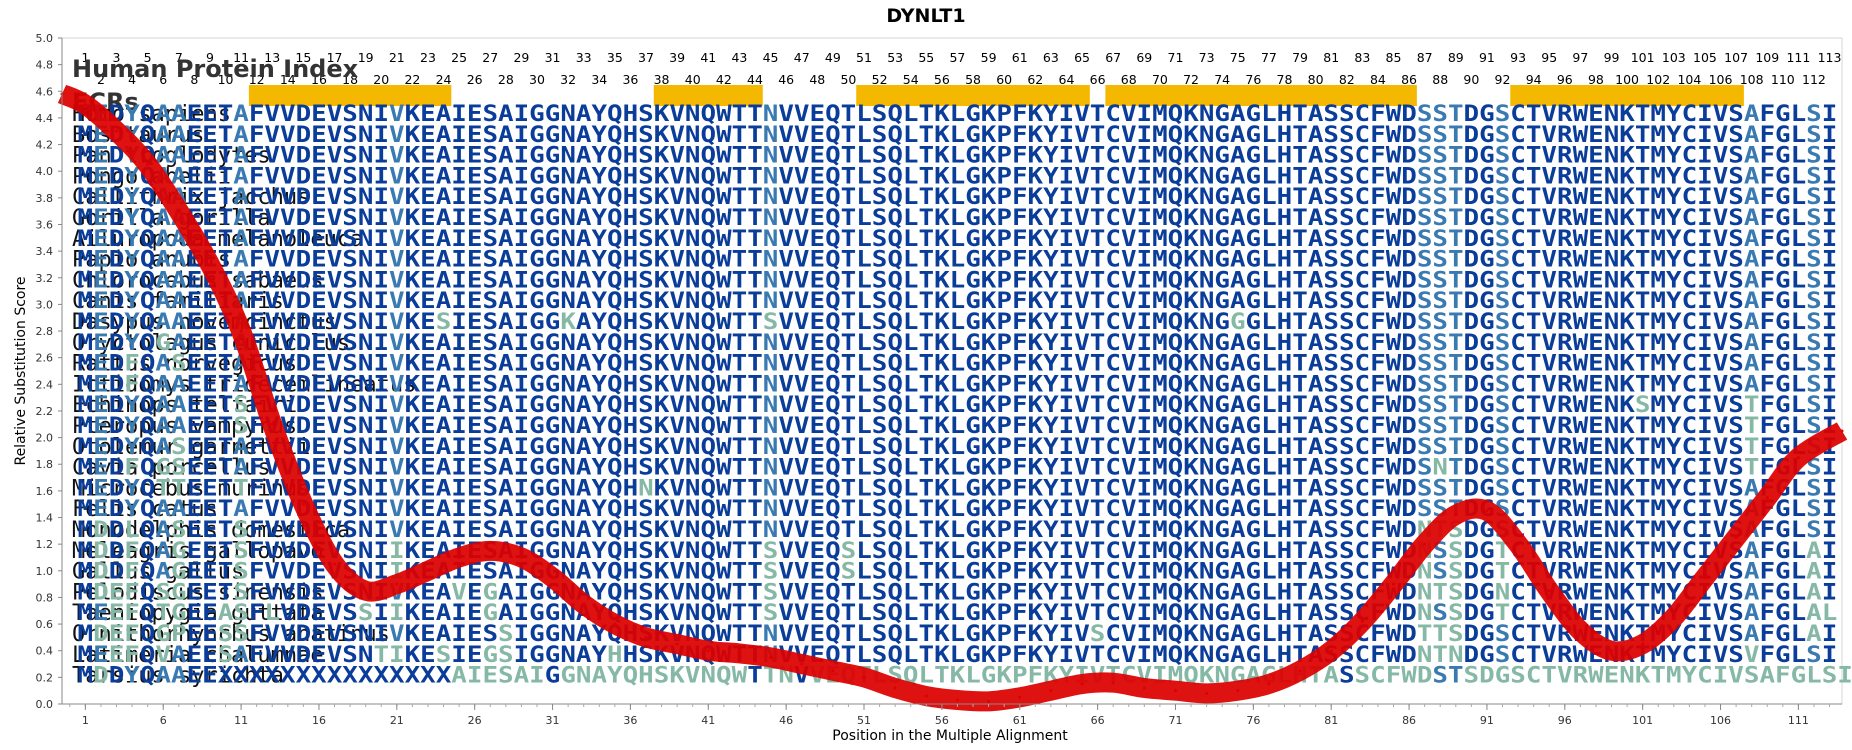  I want to click on index-number: 100, so click(1627, 79).